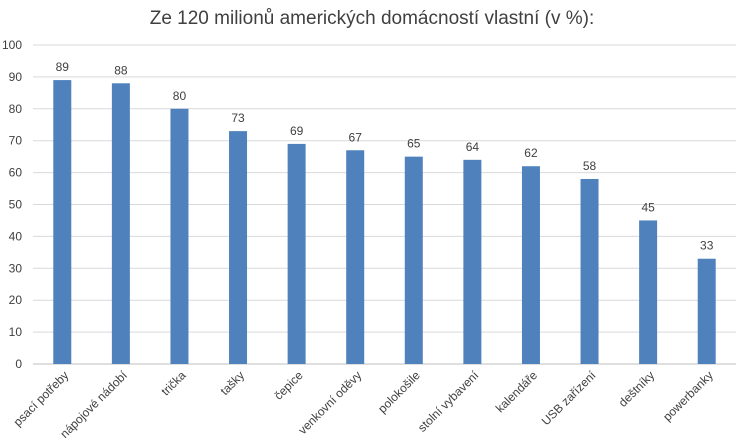 The width and height of the screenshot is (744, 443). Describe the element at coordinates (473, 147) in the screenshot. I see `data-label: 64` at that location.